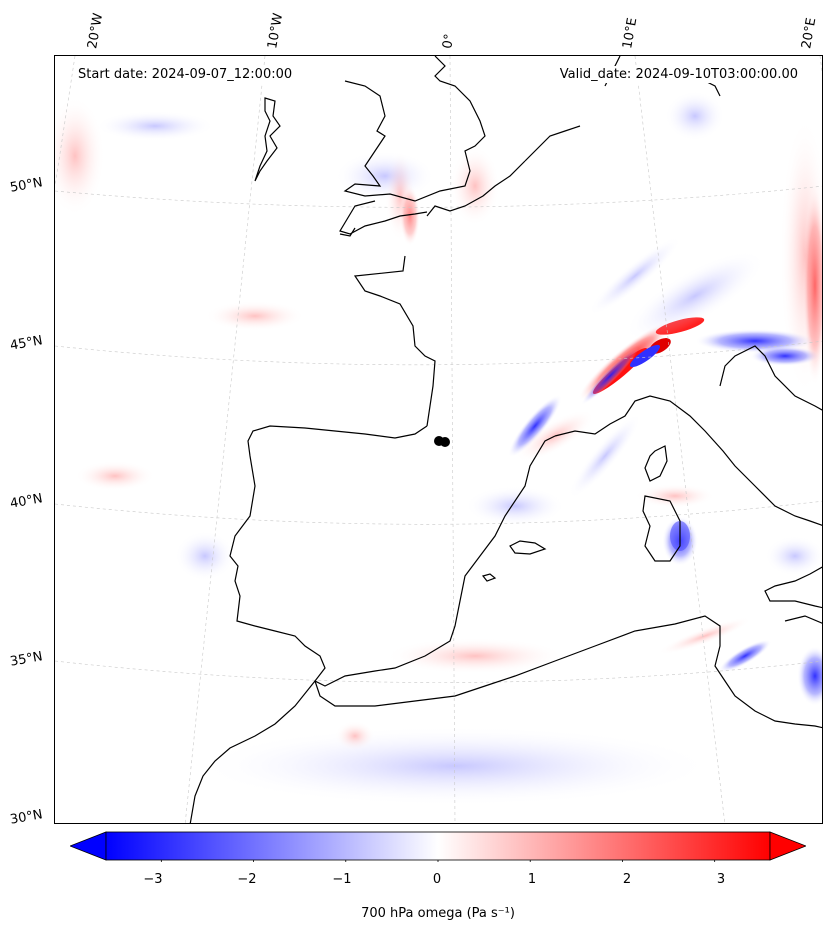 The width and height of the screenshot is (832, 936). I want to click on colorbar-tick-label: 1, so click(532, 879).